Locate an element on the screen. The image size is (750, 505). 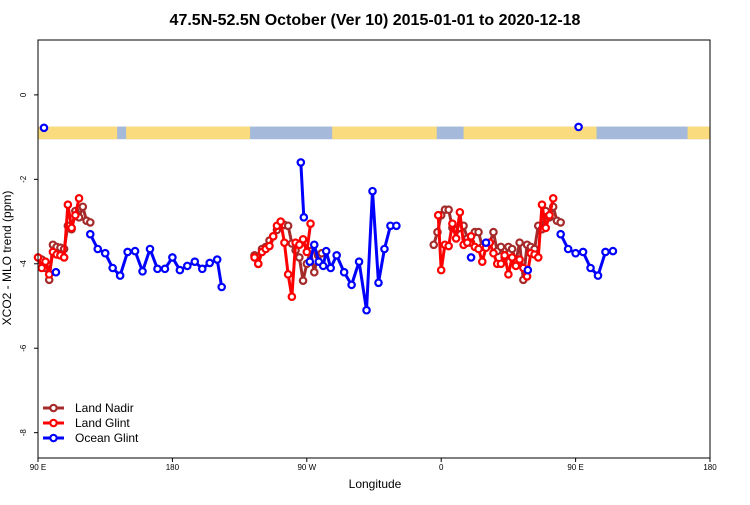
y-axis-ticks: 0 -2 -4 -6 -8 is located at coordinates (28, 264).